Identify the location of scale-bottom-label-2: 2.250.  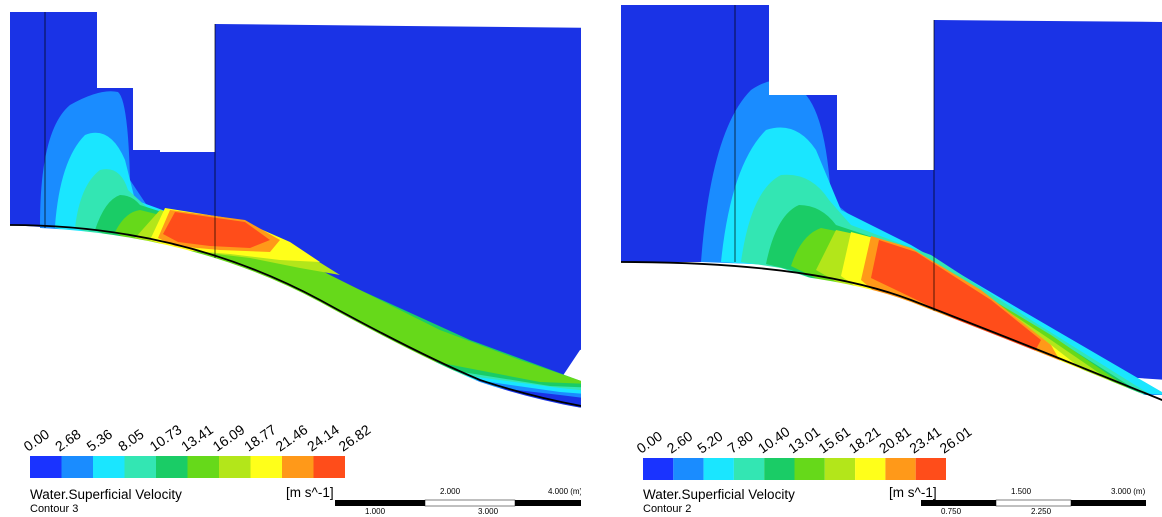
(1041, 511).